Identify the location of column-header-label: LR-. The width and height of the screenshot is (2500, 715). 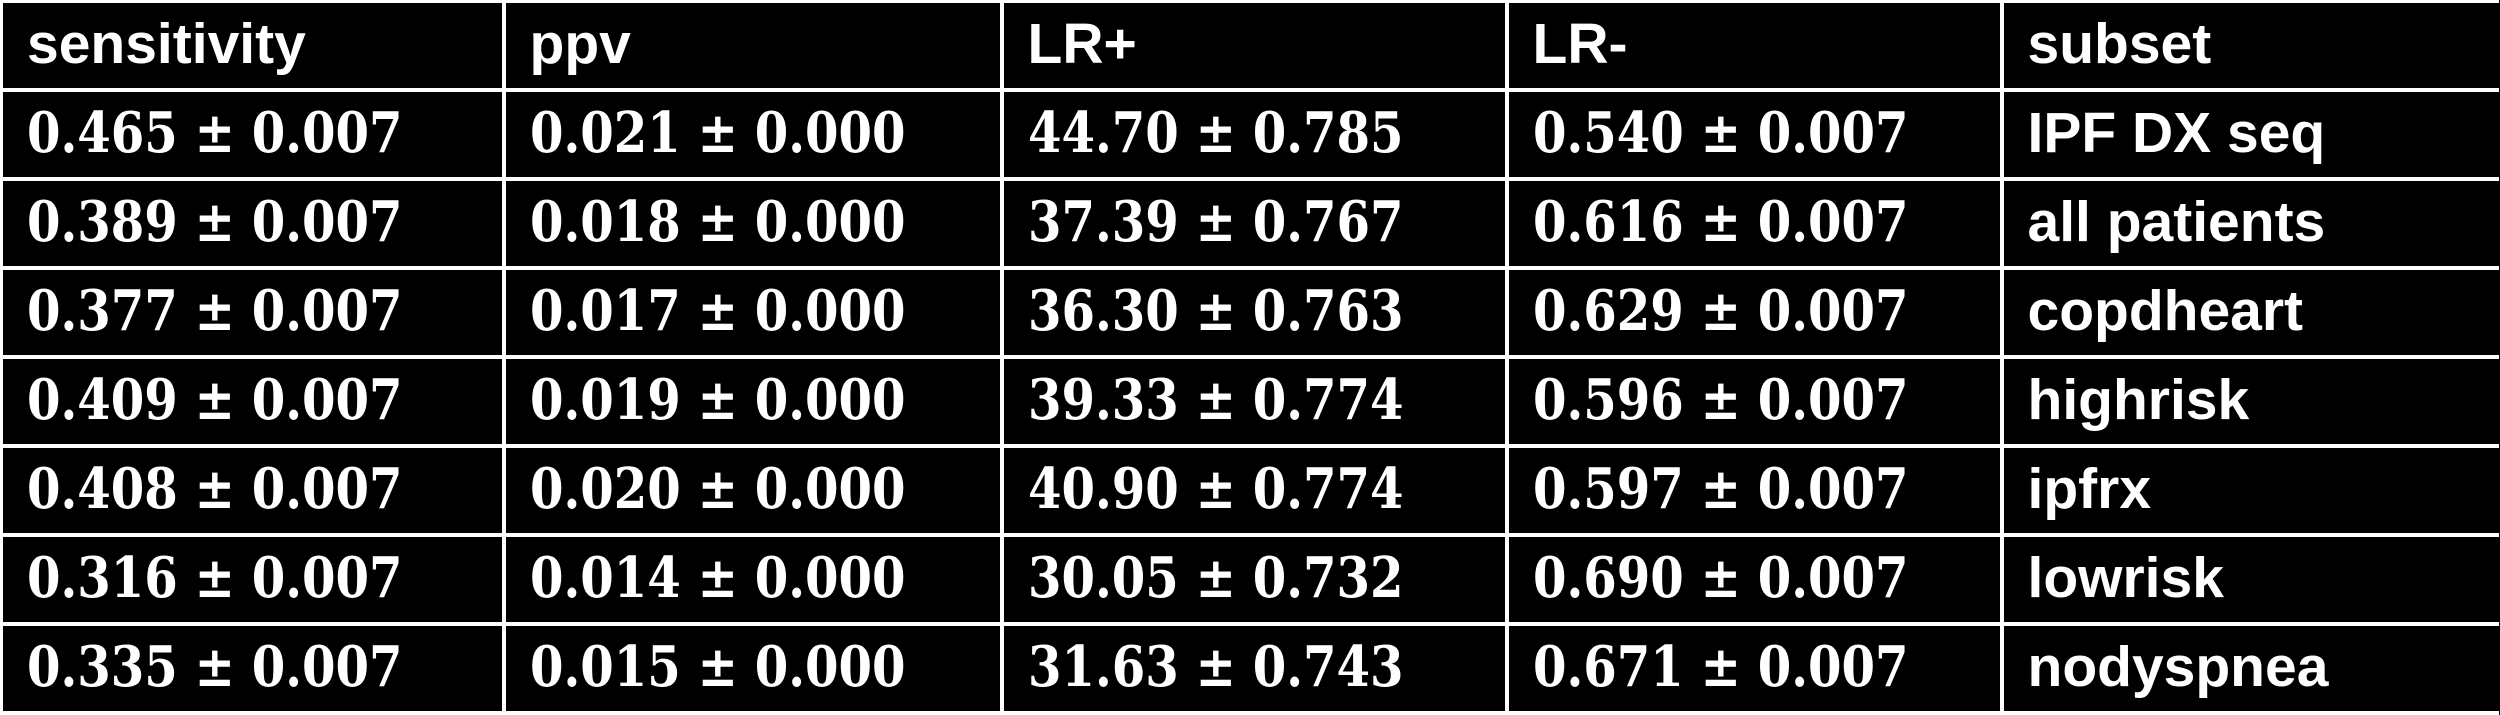
(1580, 43).